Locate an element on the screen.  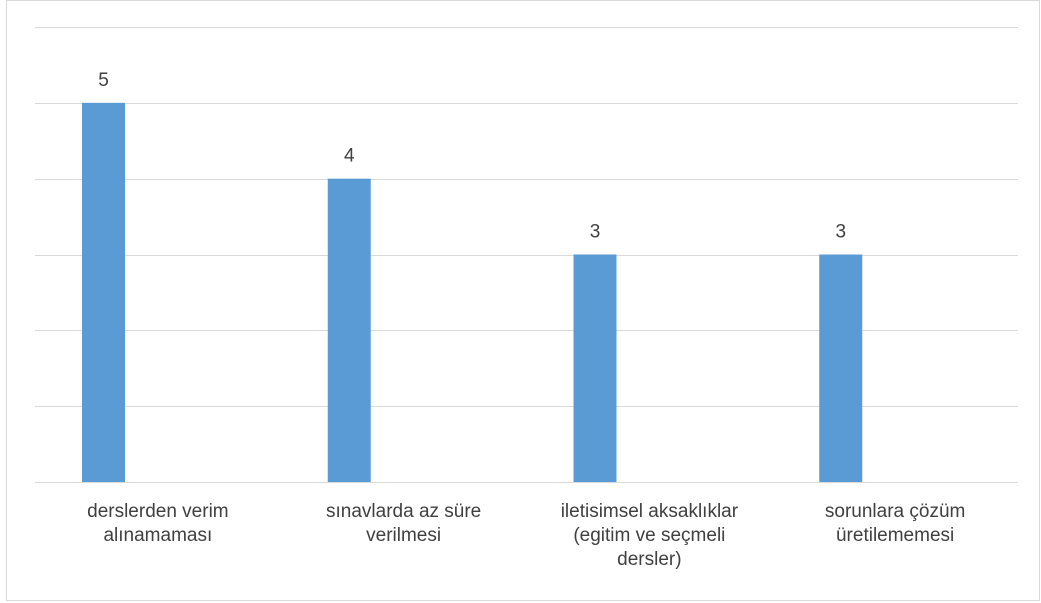
data-label: 4 is located at coordinates (349, 156).